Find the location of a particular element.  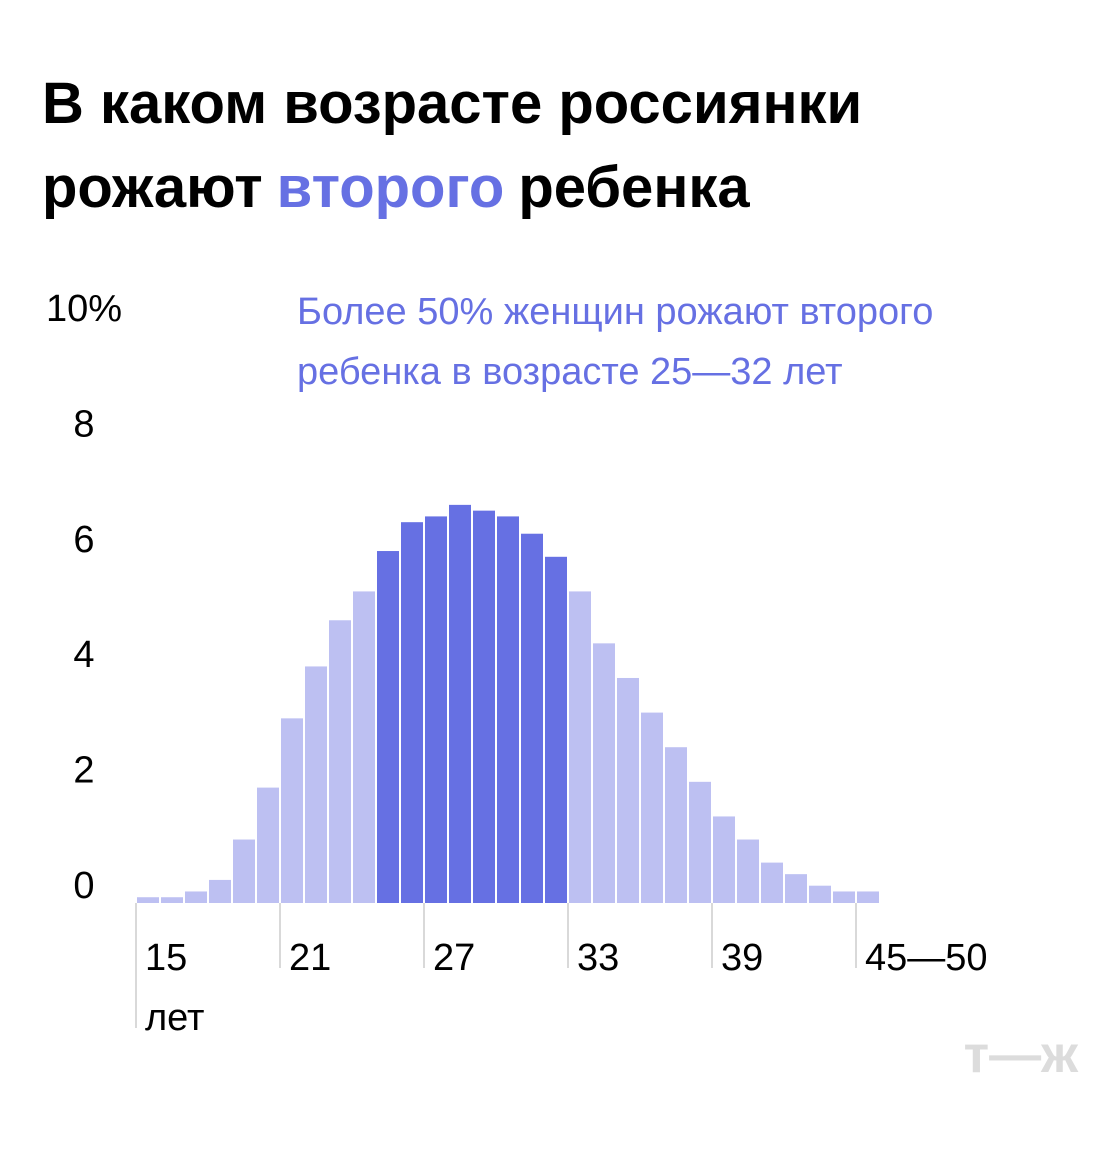

y-tick-label: 8 is located at coordinates (83, 424).